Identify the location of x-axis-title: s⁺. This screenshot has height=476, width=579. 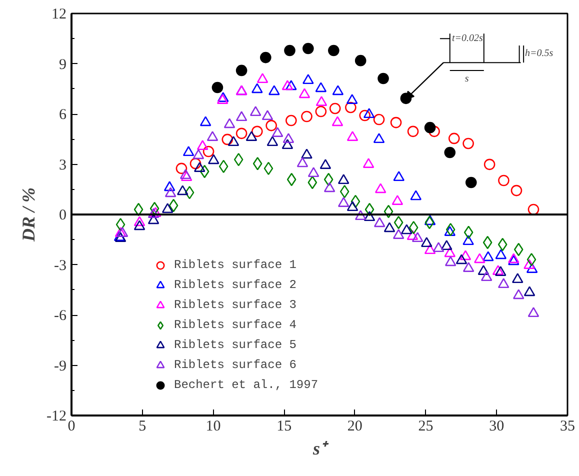
(320, 448).